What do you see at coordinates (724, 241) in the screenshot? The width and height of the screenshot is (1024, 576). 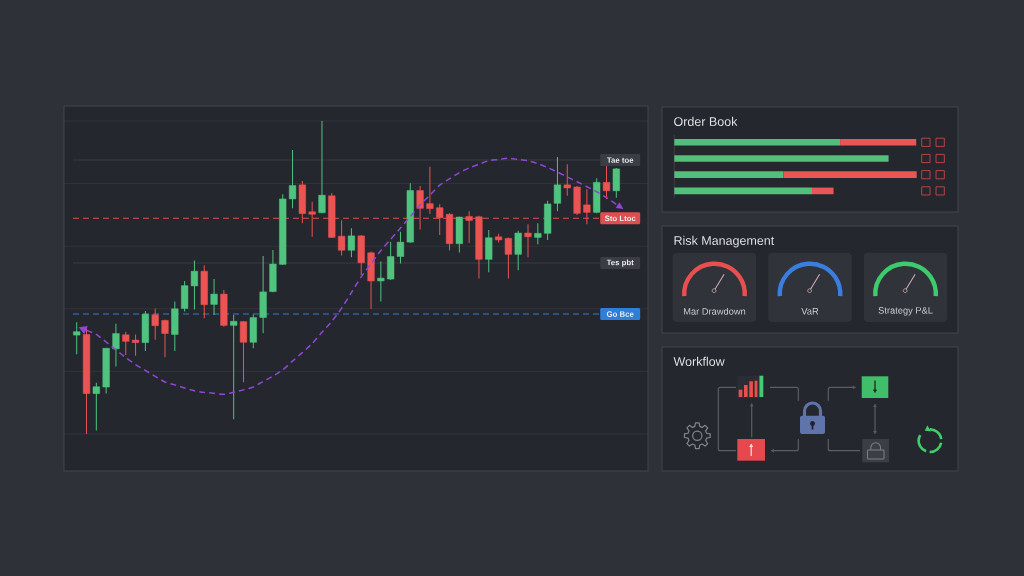 I see `text: Risk Management` at bounding box center [724, 241].